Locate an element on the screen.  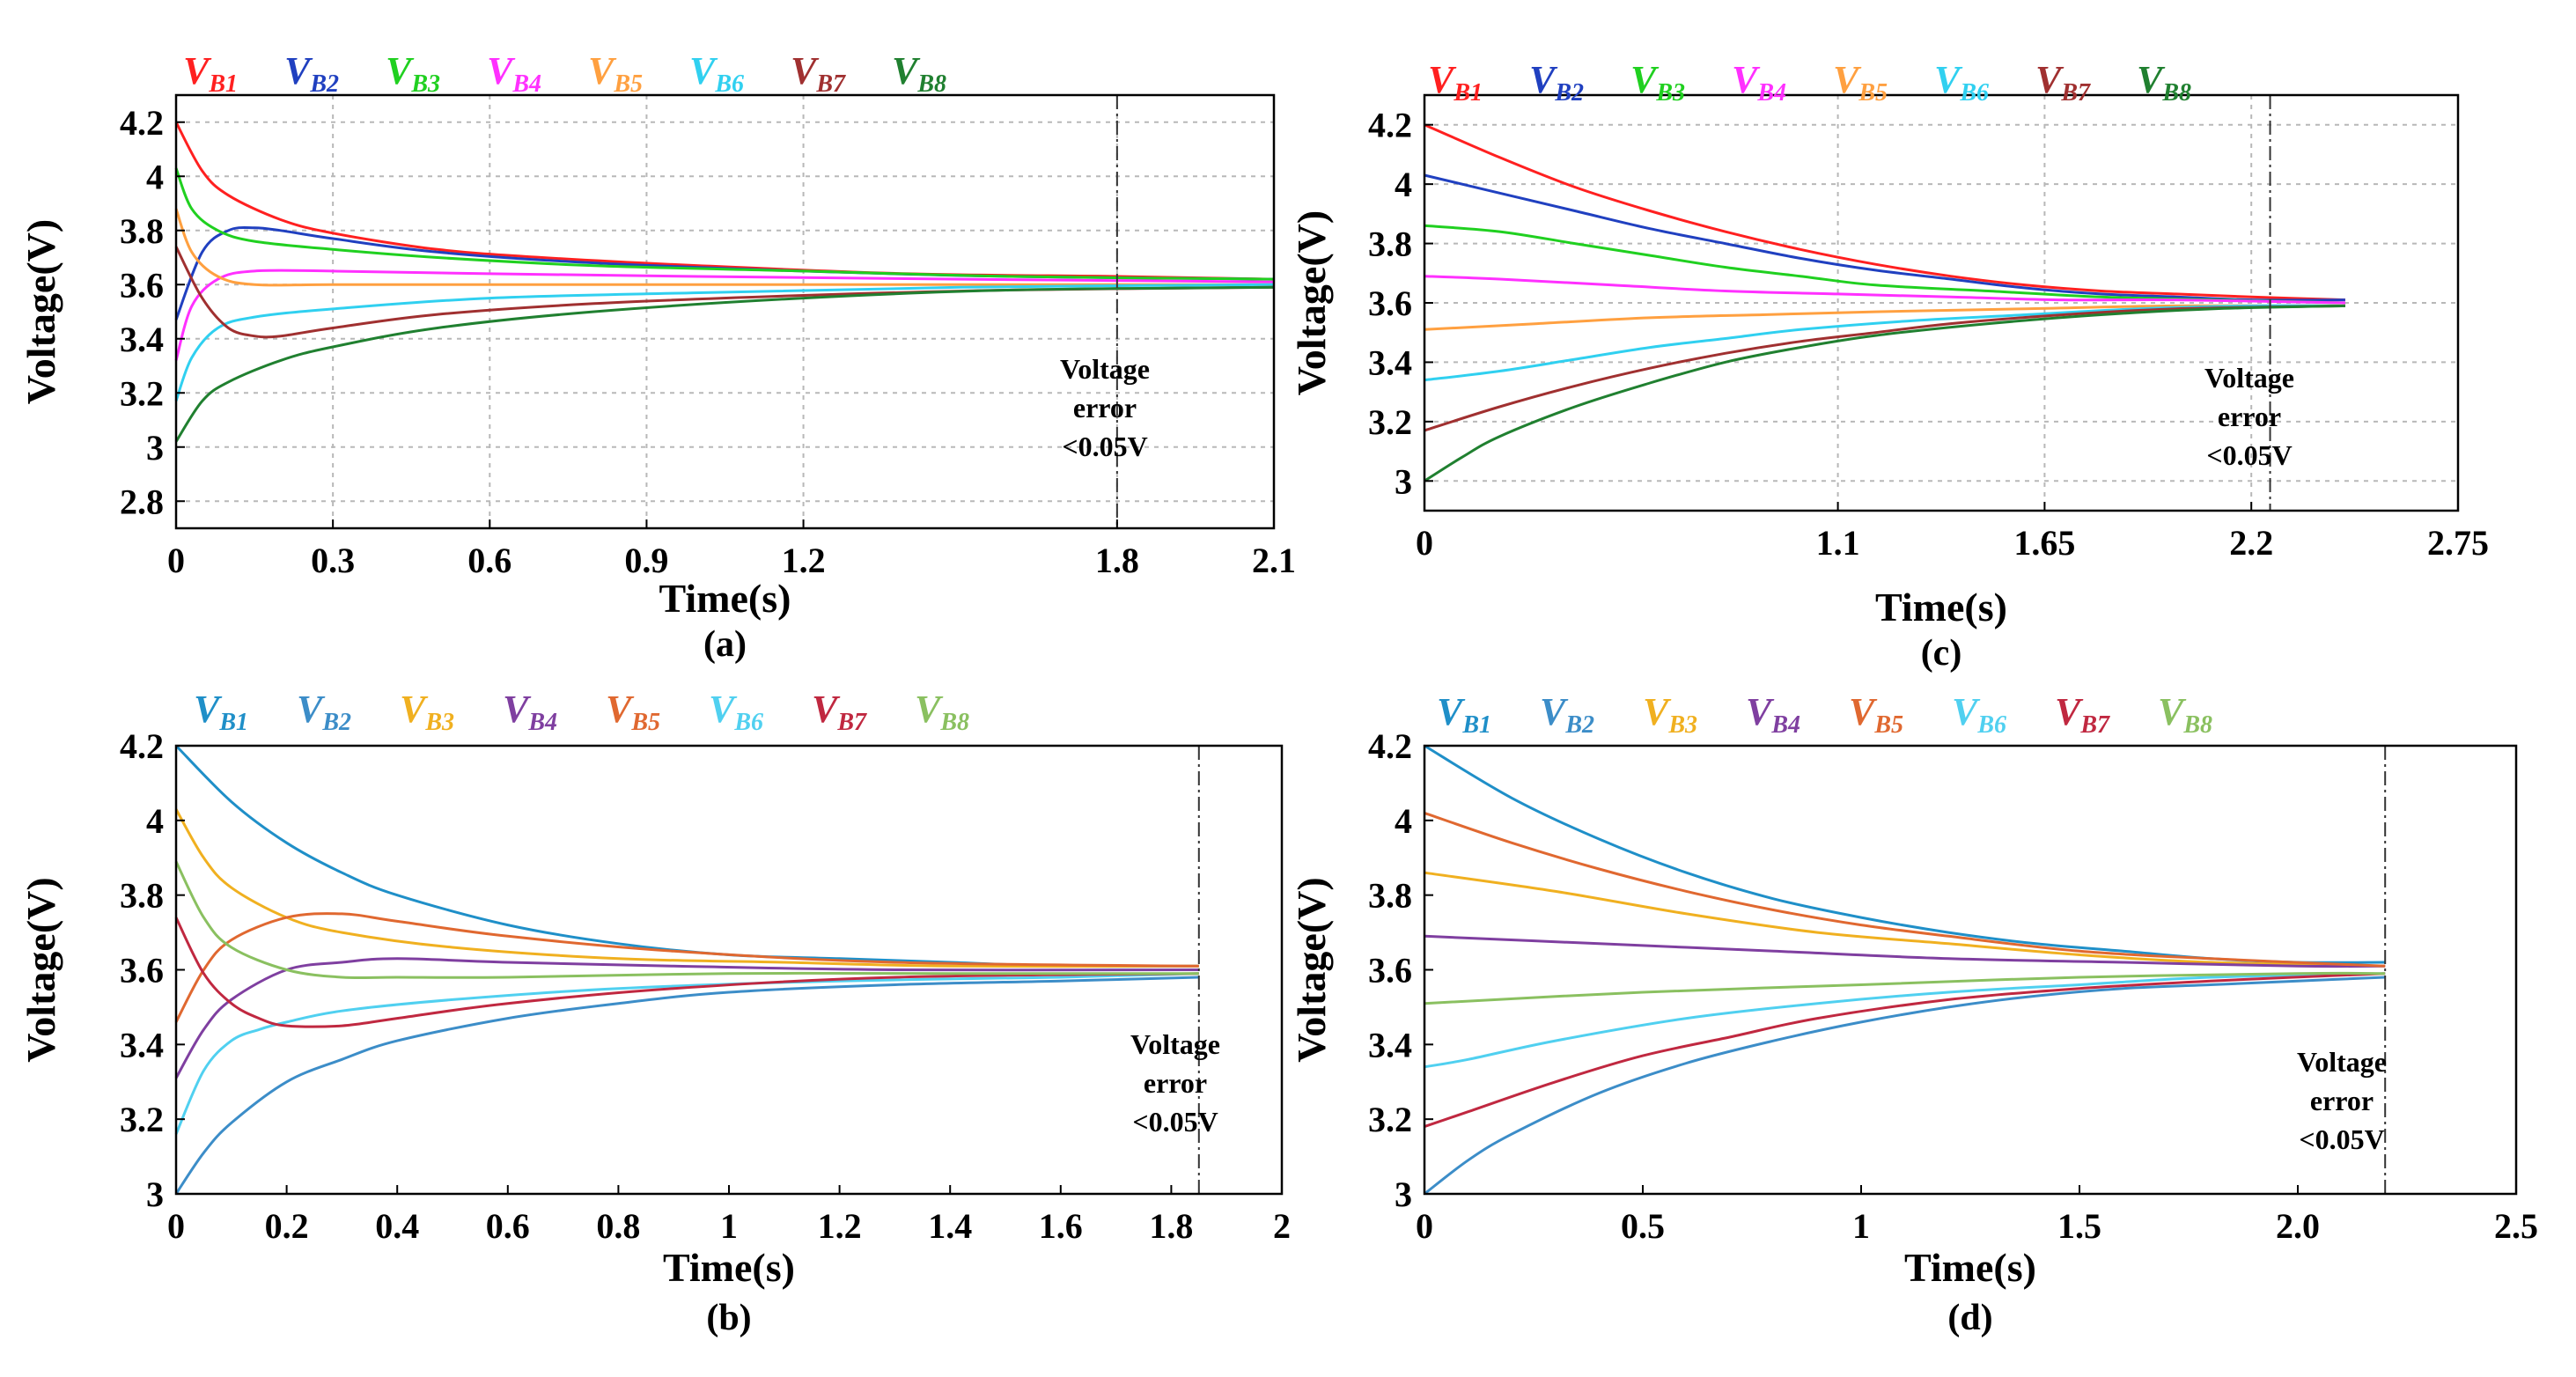
x-tick-label: 0.5 is located at coordinates (1643, 1226).